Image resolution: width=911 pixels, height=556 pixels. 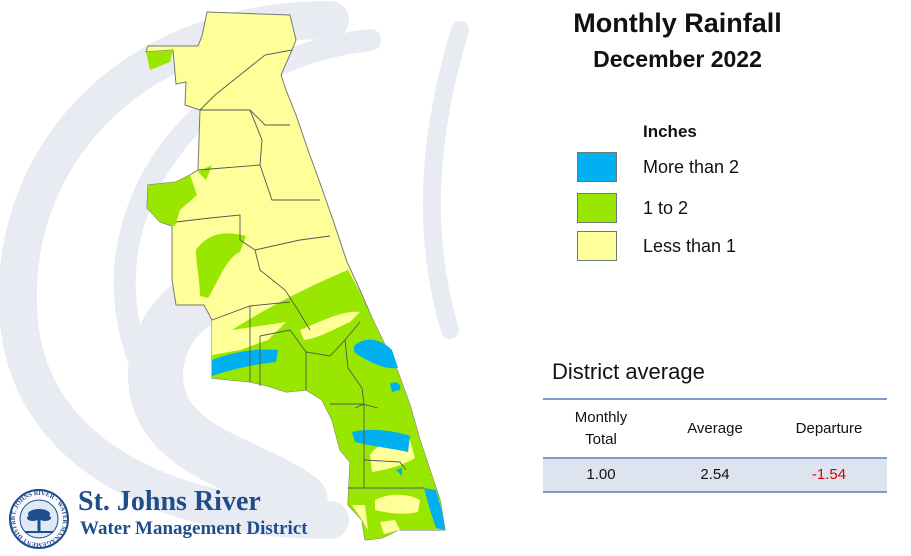 I want to click on map-title: Monthly Rainfall, so click(x=677, y=23).